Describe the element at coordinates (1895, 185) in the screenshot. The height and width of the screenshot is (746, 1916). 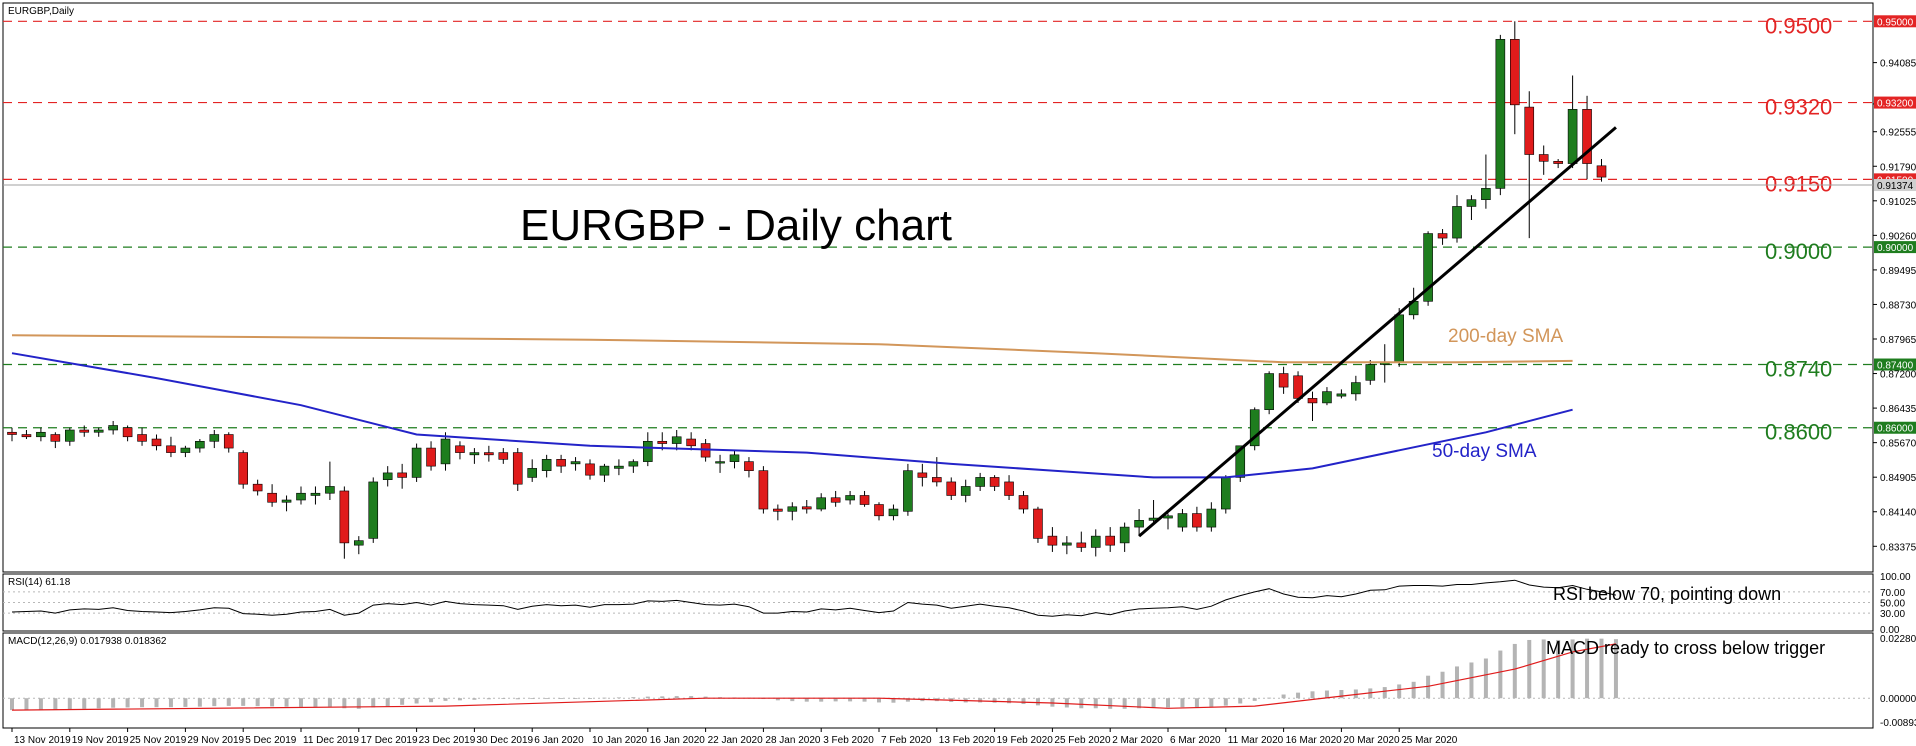
I see `current-price-tag` at that location.